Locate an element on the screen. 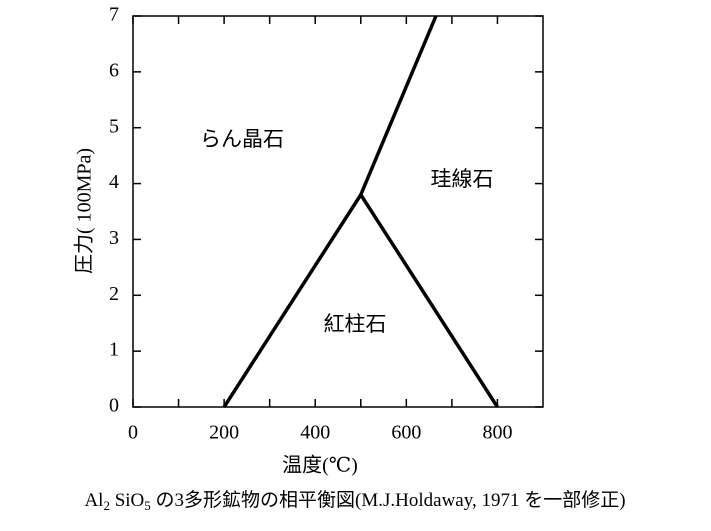 This screenshot has height=531, width=711. region-label: 紅柱石 is located at coordinates (355, 324).